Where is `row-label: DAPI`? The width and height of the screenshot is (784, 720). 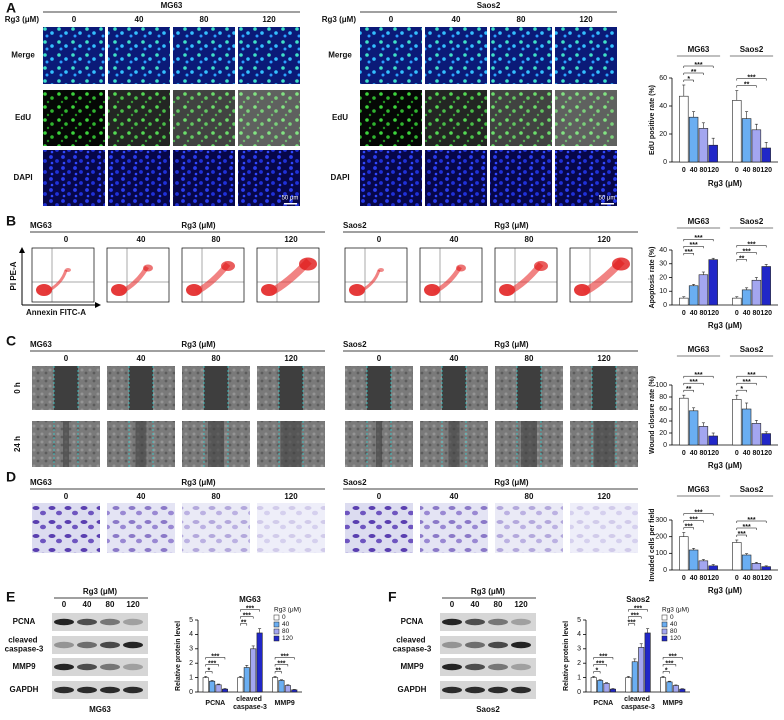
row-label: DAPI is located at coordinates (339, 177).